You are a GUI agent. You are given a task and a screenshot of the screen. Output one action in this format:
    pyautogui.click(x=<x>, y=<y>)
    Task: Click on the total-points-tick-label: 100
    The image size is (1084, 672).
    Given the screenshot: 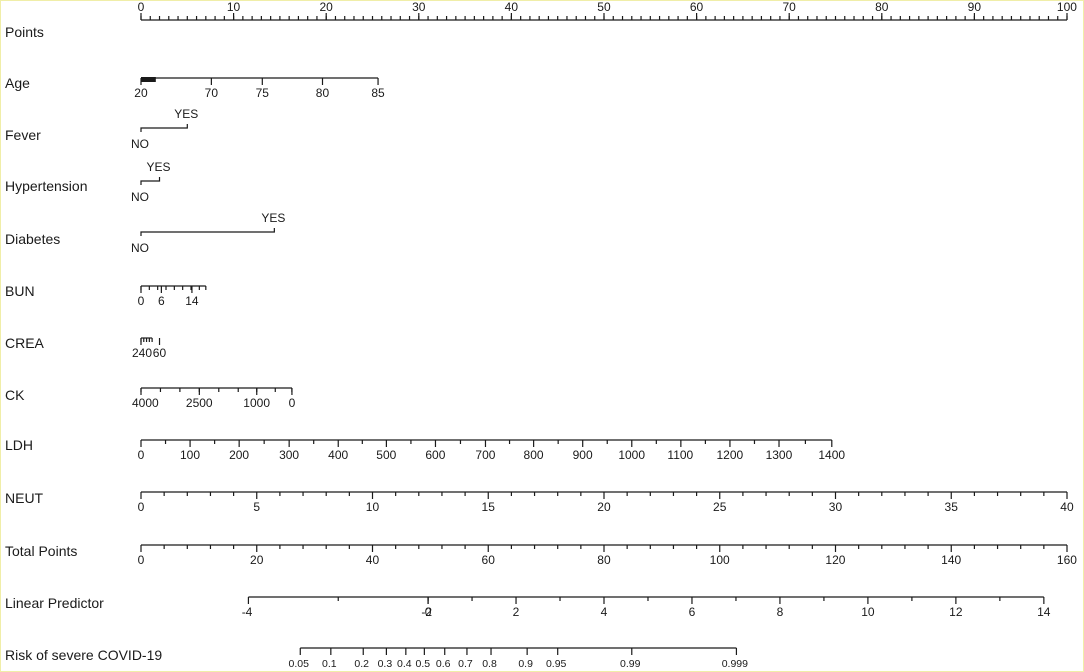 What is the action you would take?
    pyautogui.click(x=720, y=560)
    